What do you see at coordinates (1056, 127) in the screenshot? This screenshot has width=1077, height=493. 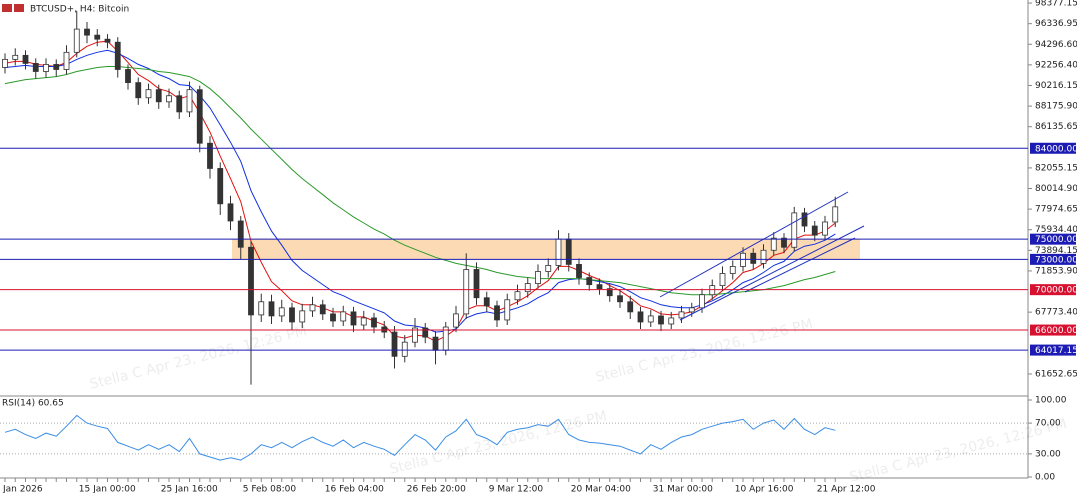 I see `y-tick-label: 86135.65` at bounding box center [1056, 127].